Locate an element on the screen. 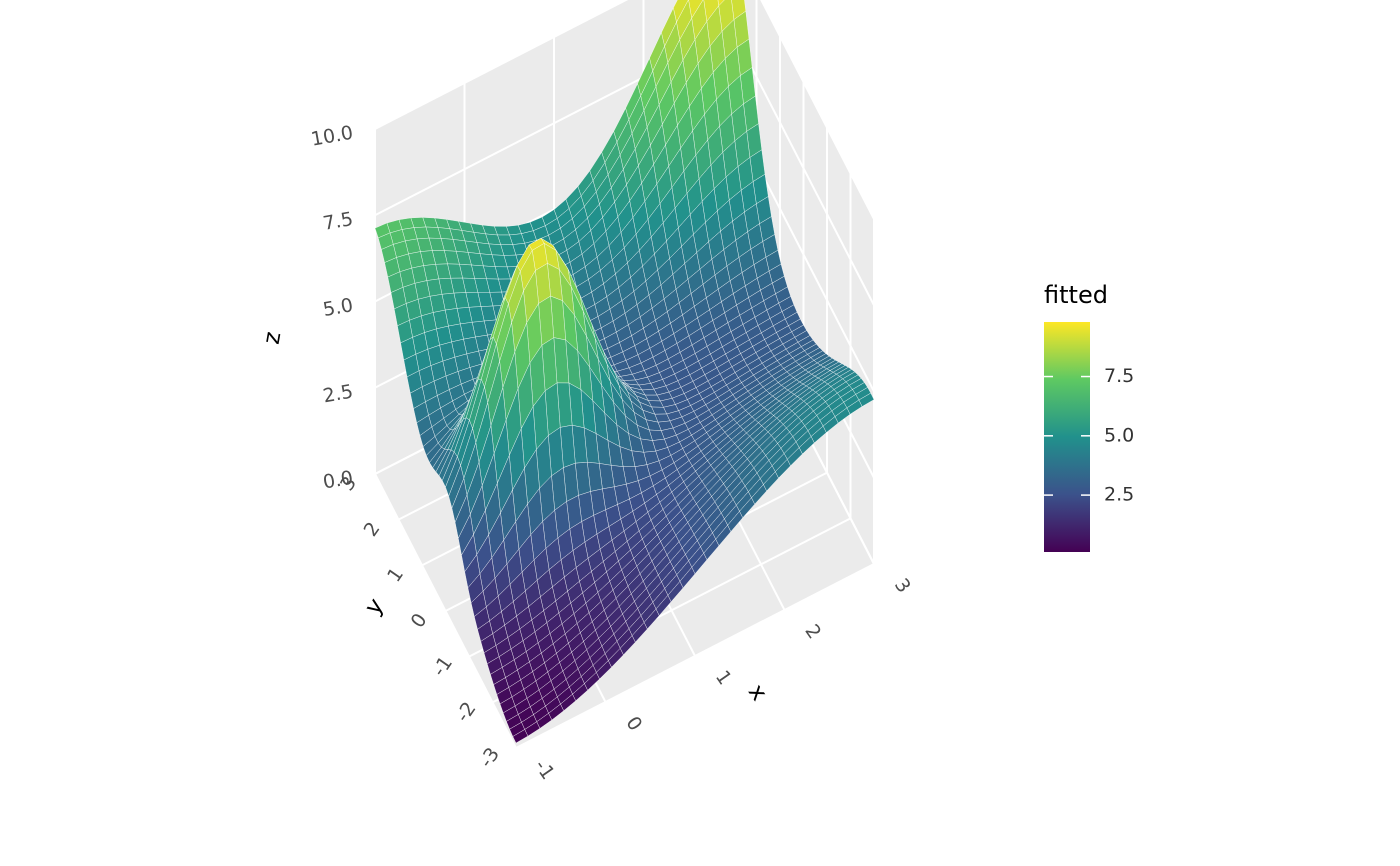  y-tick-label: 0 is located at coordinates (419, 620).